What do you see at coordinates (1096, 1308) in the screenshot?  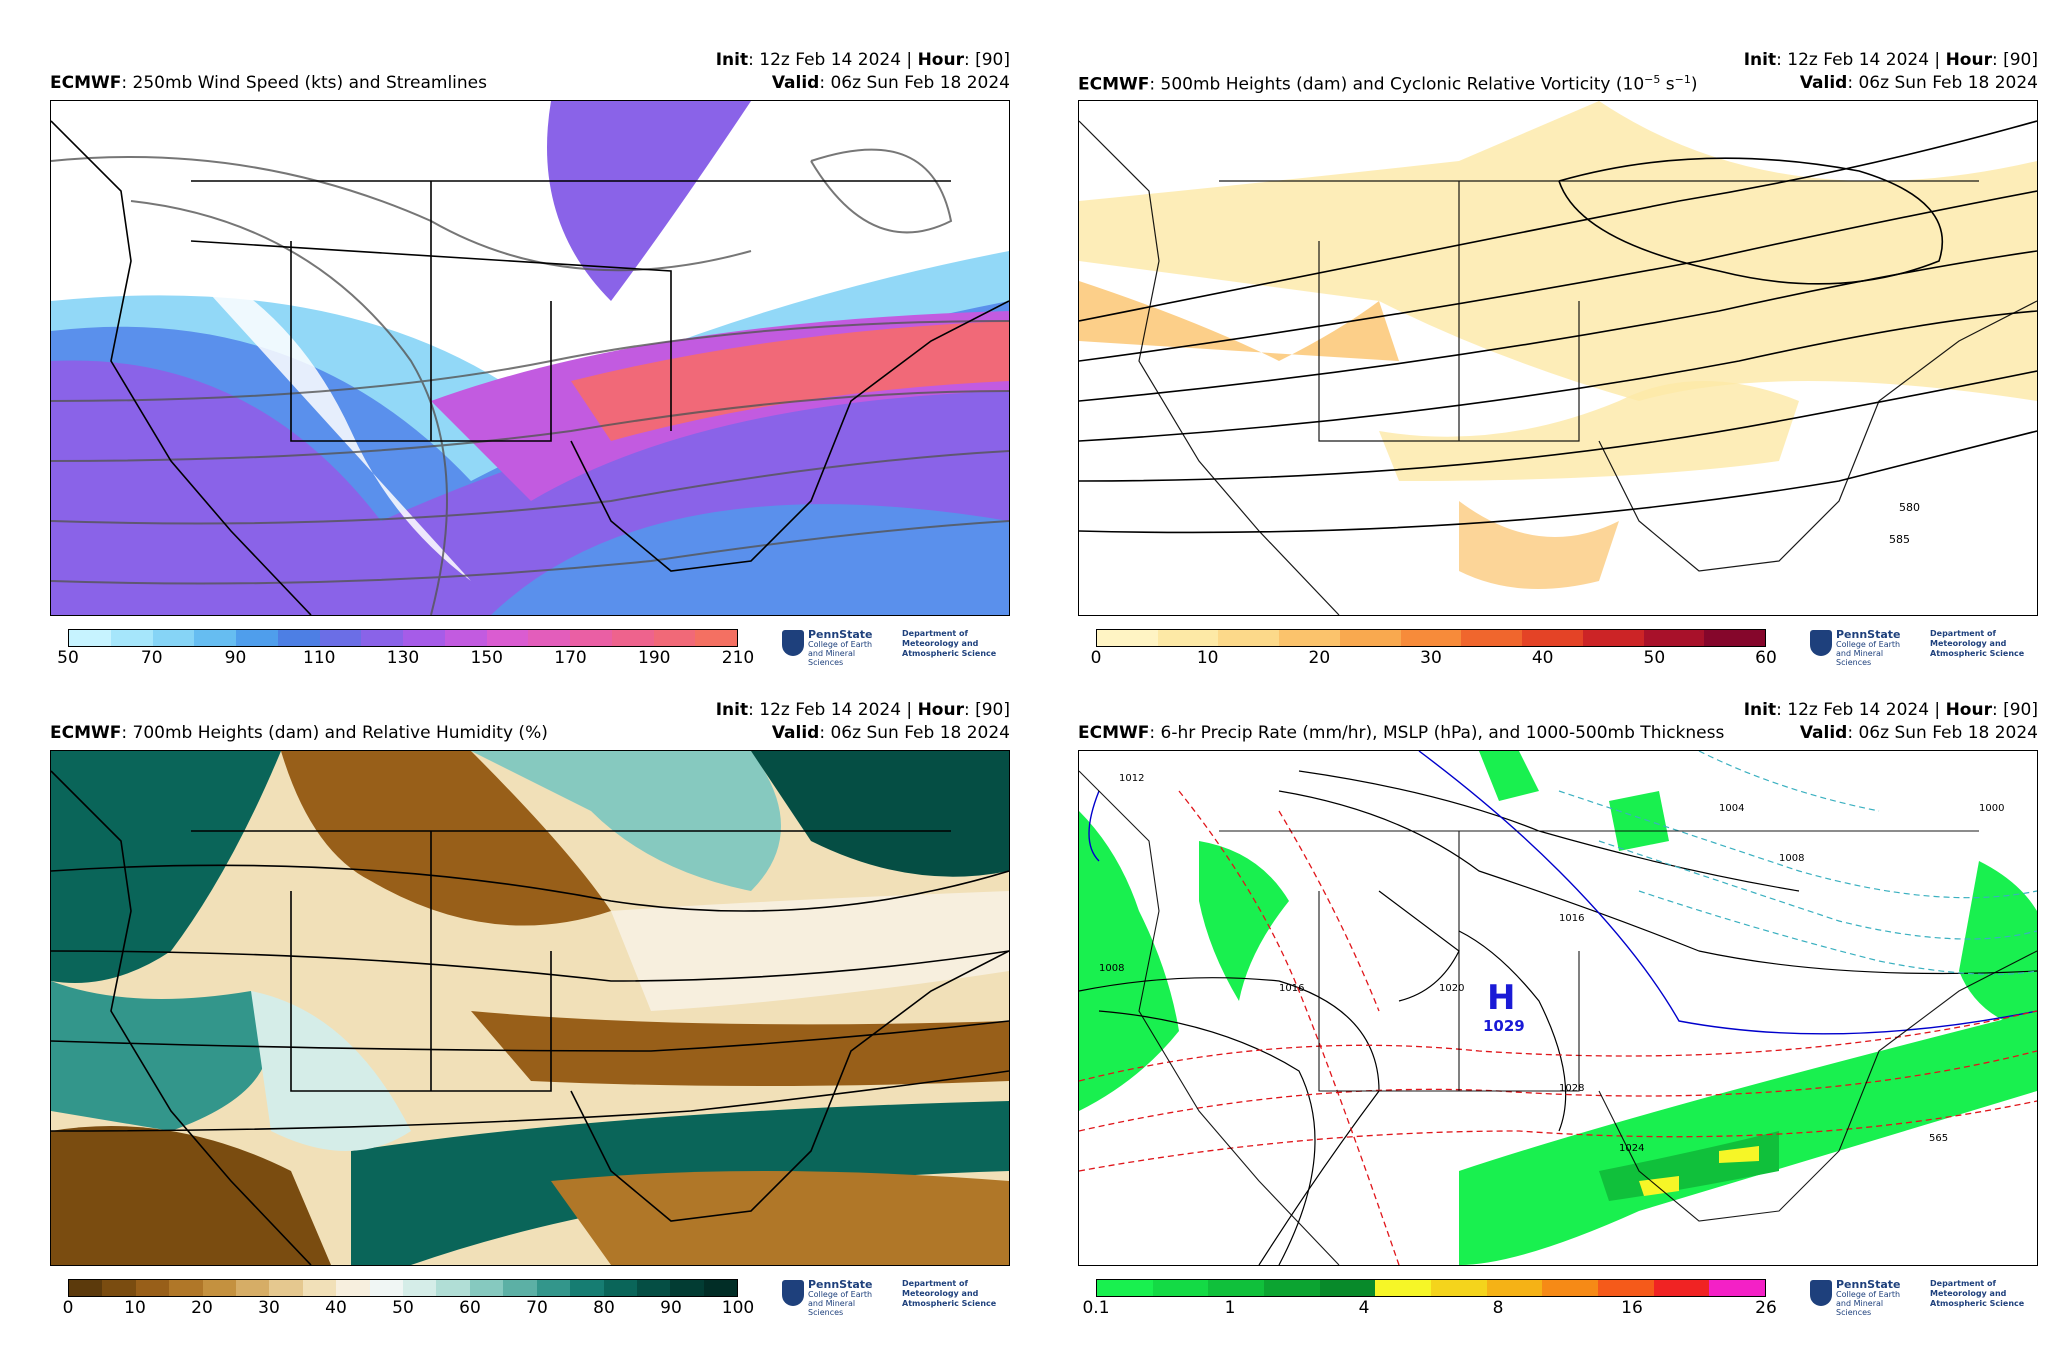 I see `colorbar-tick-label: 0.1` at bounding box center [1096, 1308].